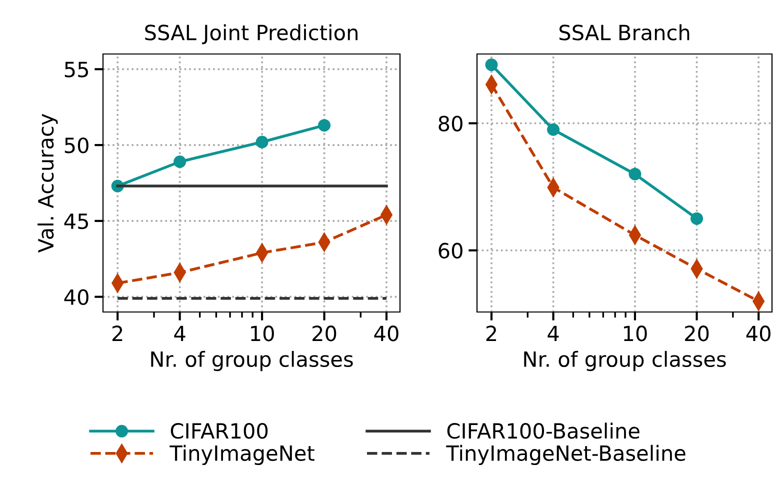 This screenshot has height=479, width=777. I want to click on y-tick-label: 40, so click(76, 297).